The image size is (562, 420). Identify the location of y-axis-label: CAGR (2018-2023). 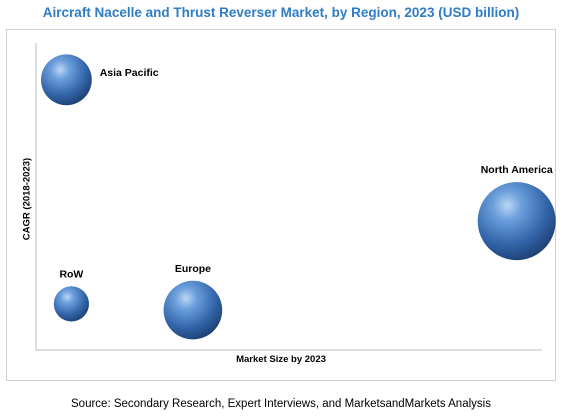
(27, 199).